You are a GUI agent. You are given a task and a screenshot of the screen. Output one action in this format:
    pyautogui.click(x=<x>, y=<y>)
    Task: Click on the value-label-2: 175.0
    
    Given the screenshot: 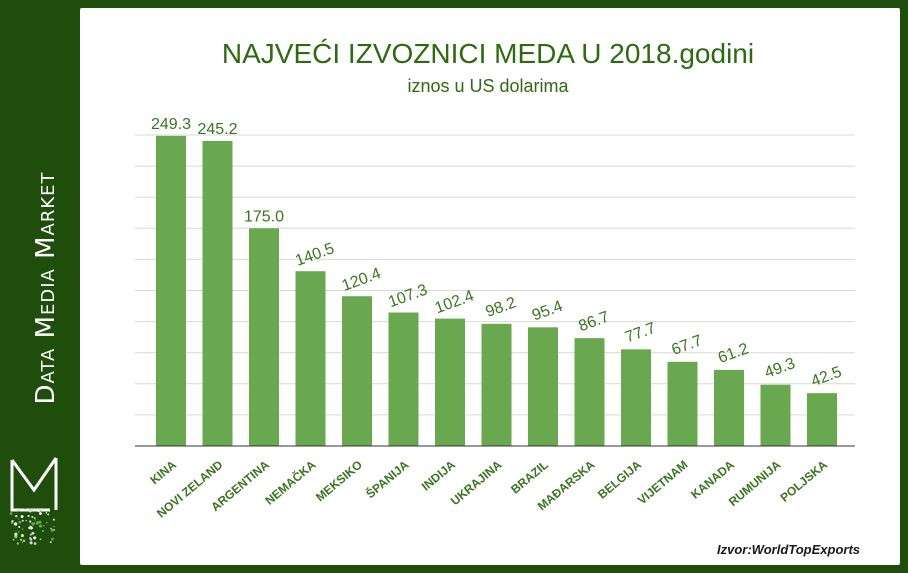 What is the action you would take?
    pyautogui.click(x=264, y=216)
    